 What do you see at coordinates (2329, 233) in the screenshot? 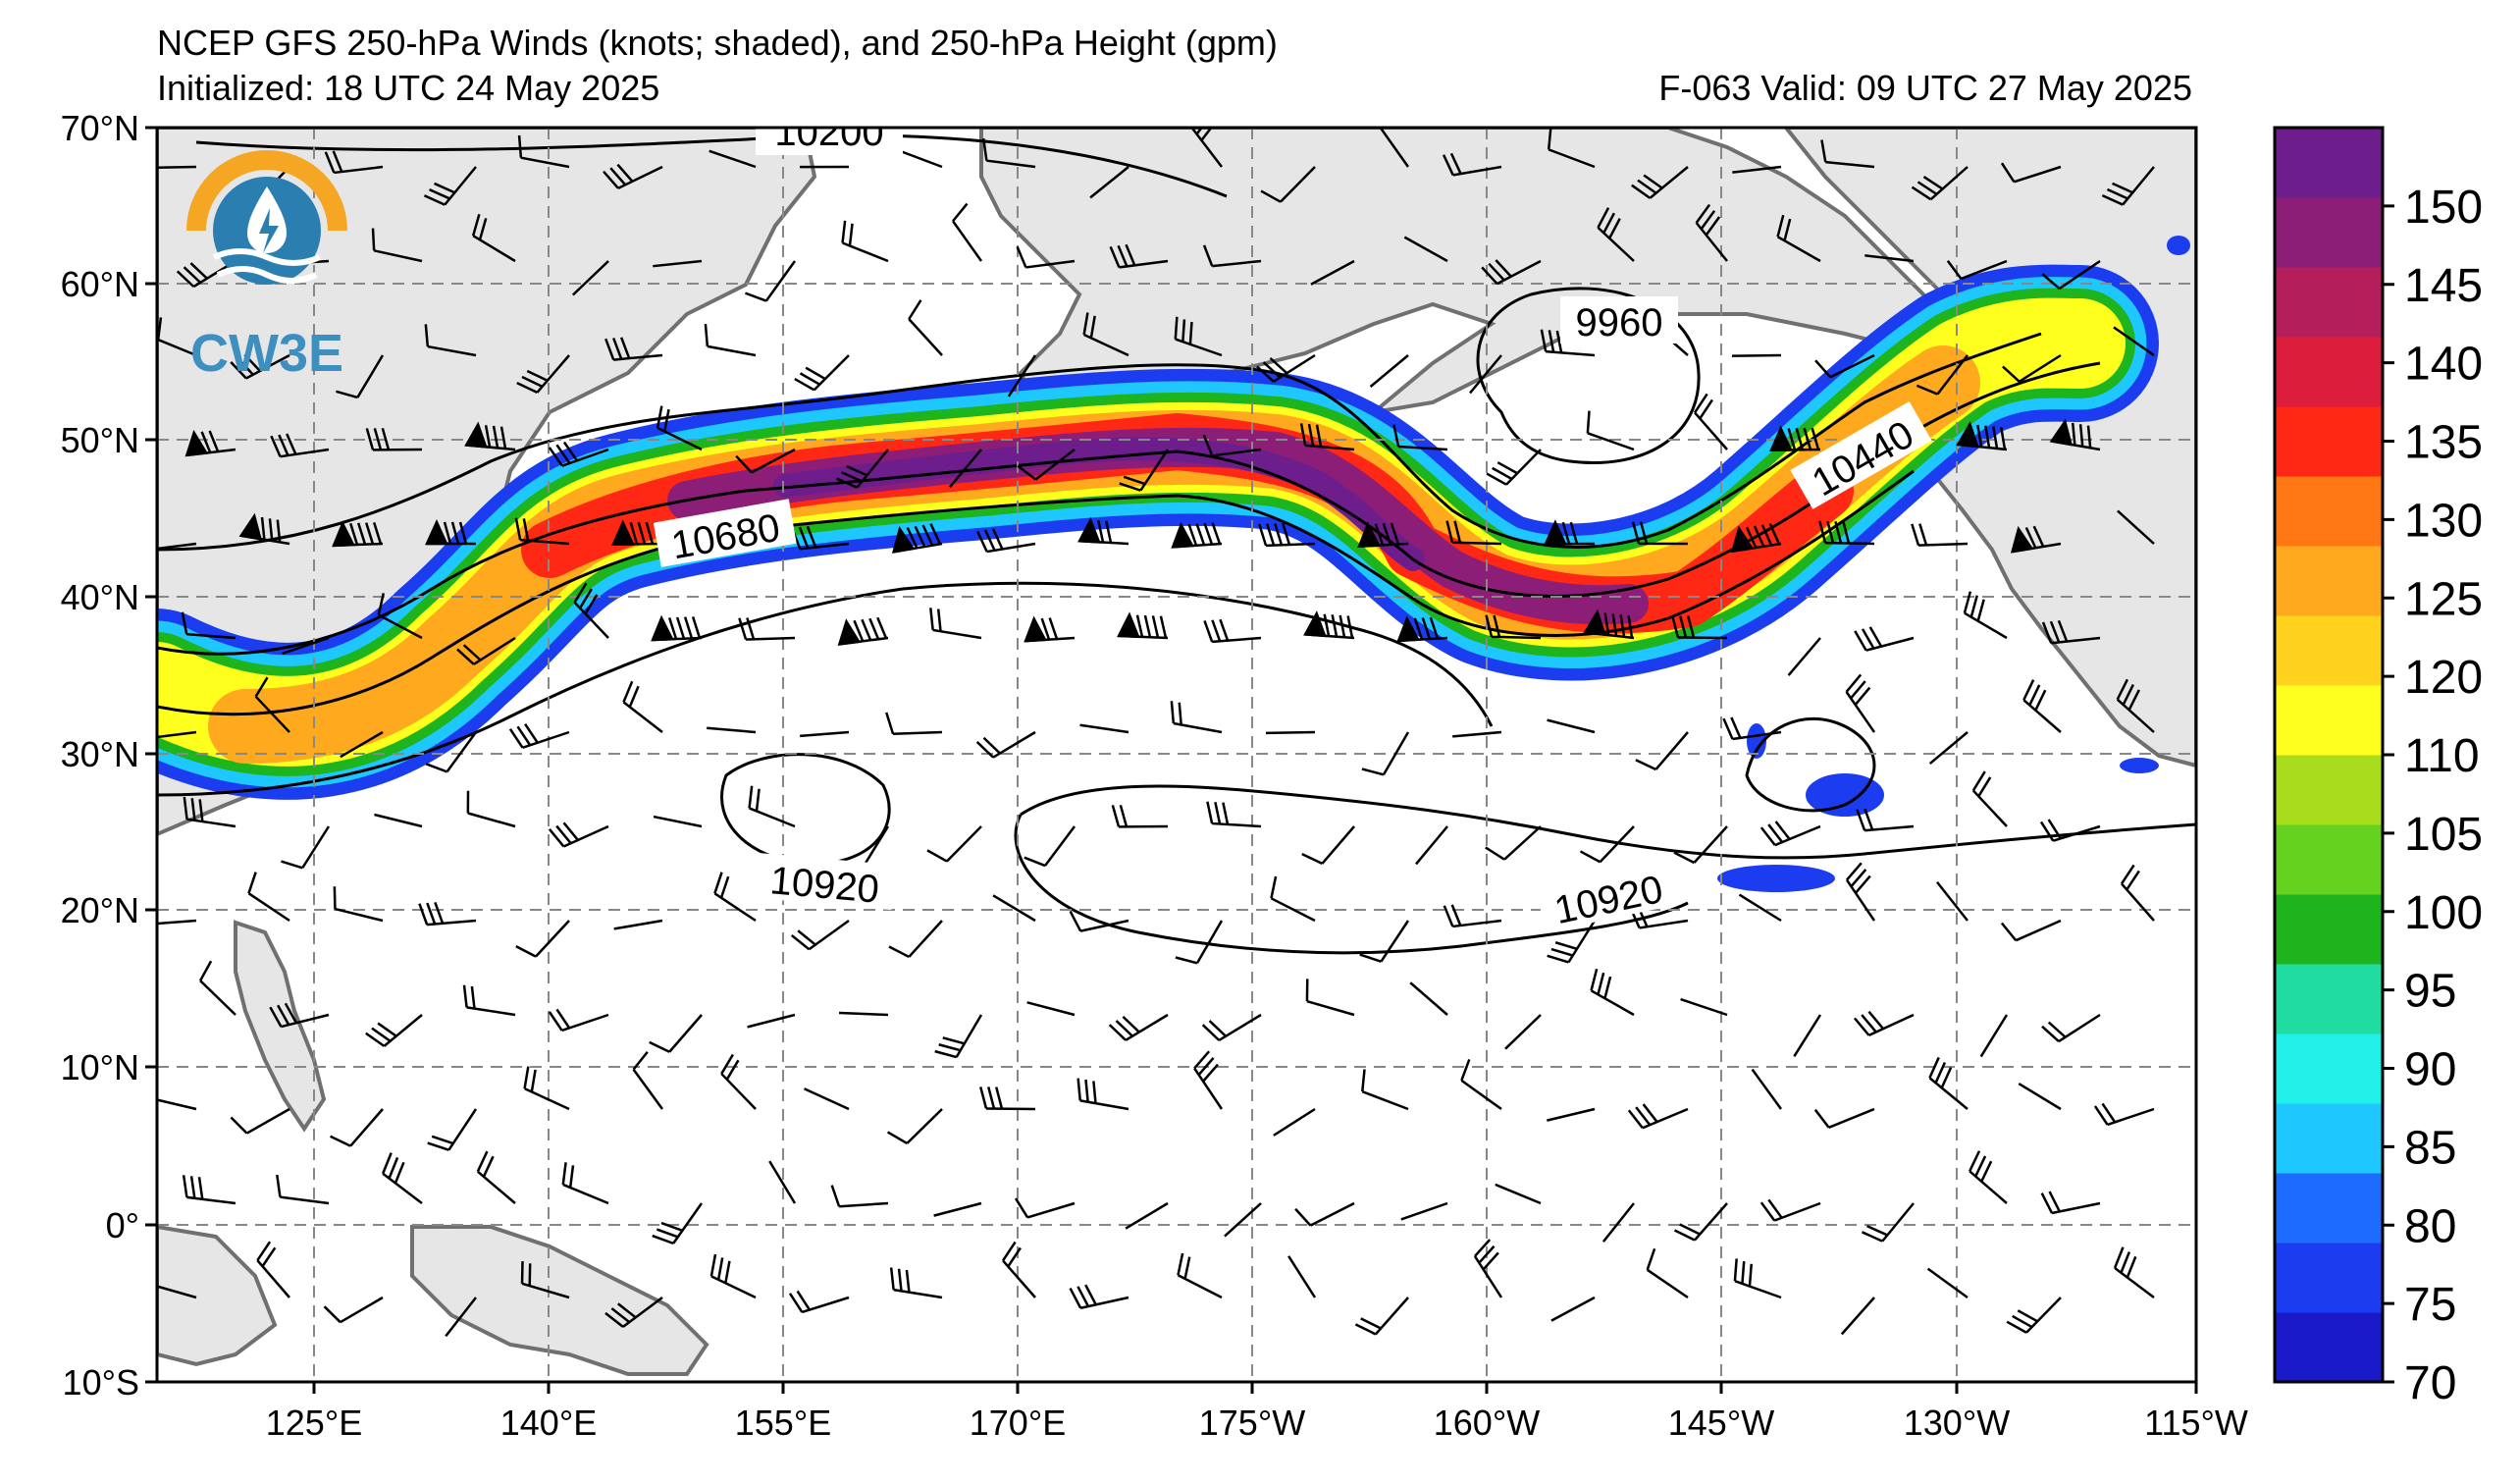
I see `colorbar-segment` at bounding box center [2329, 233].